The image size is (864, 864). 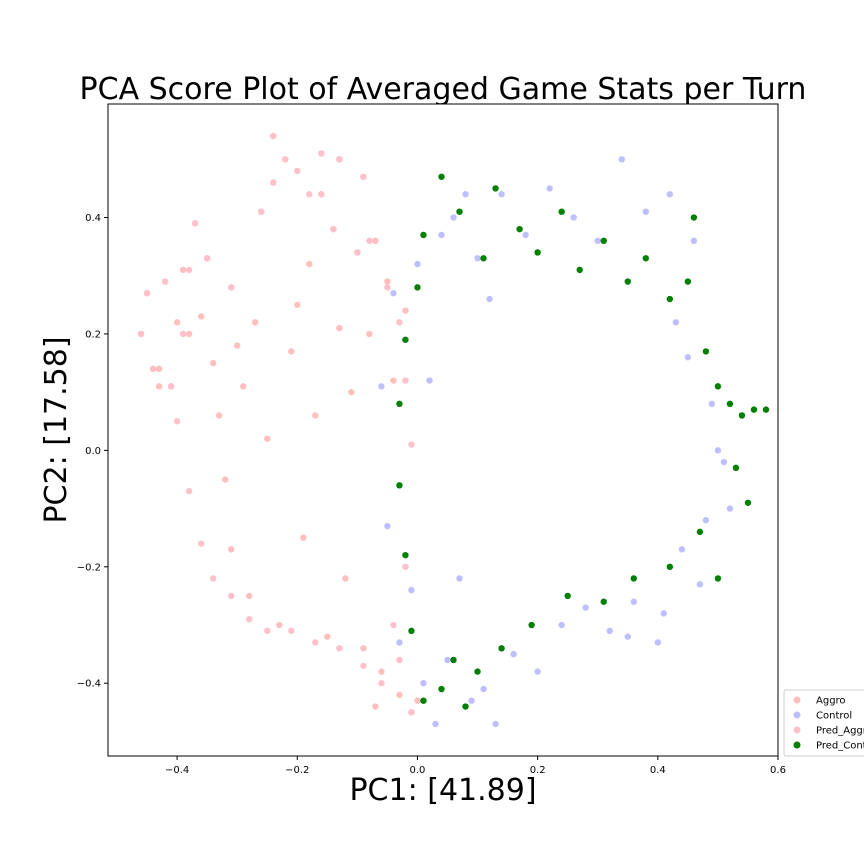 I want to click on legend-label-aggro: Aggro, so click(x=831, y=701).